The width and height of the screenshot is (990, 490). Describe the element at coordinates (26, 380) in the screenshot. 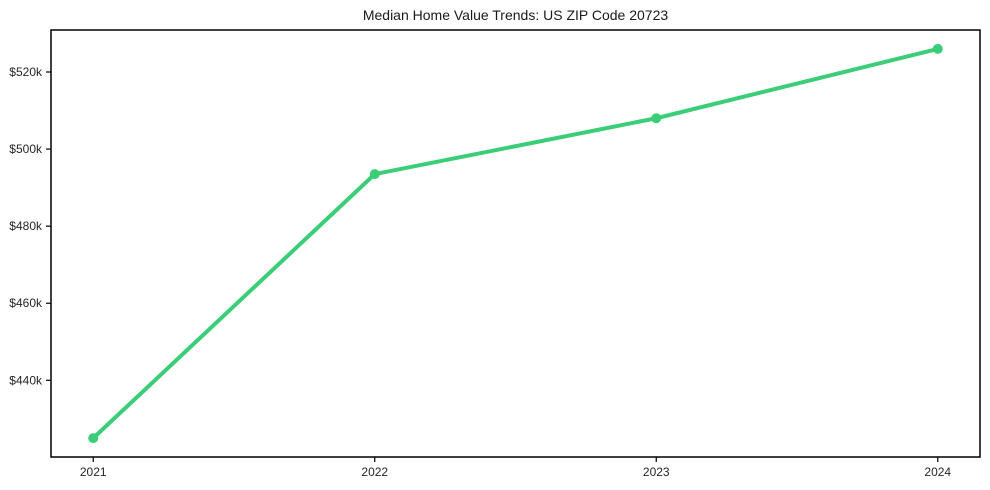

I see `y-axis-tick-label: $440k` at that location.